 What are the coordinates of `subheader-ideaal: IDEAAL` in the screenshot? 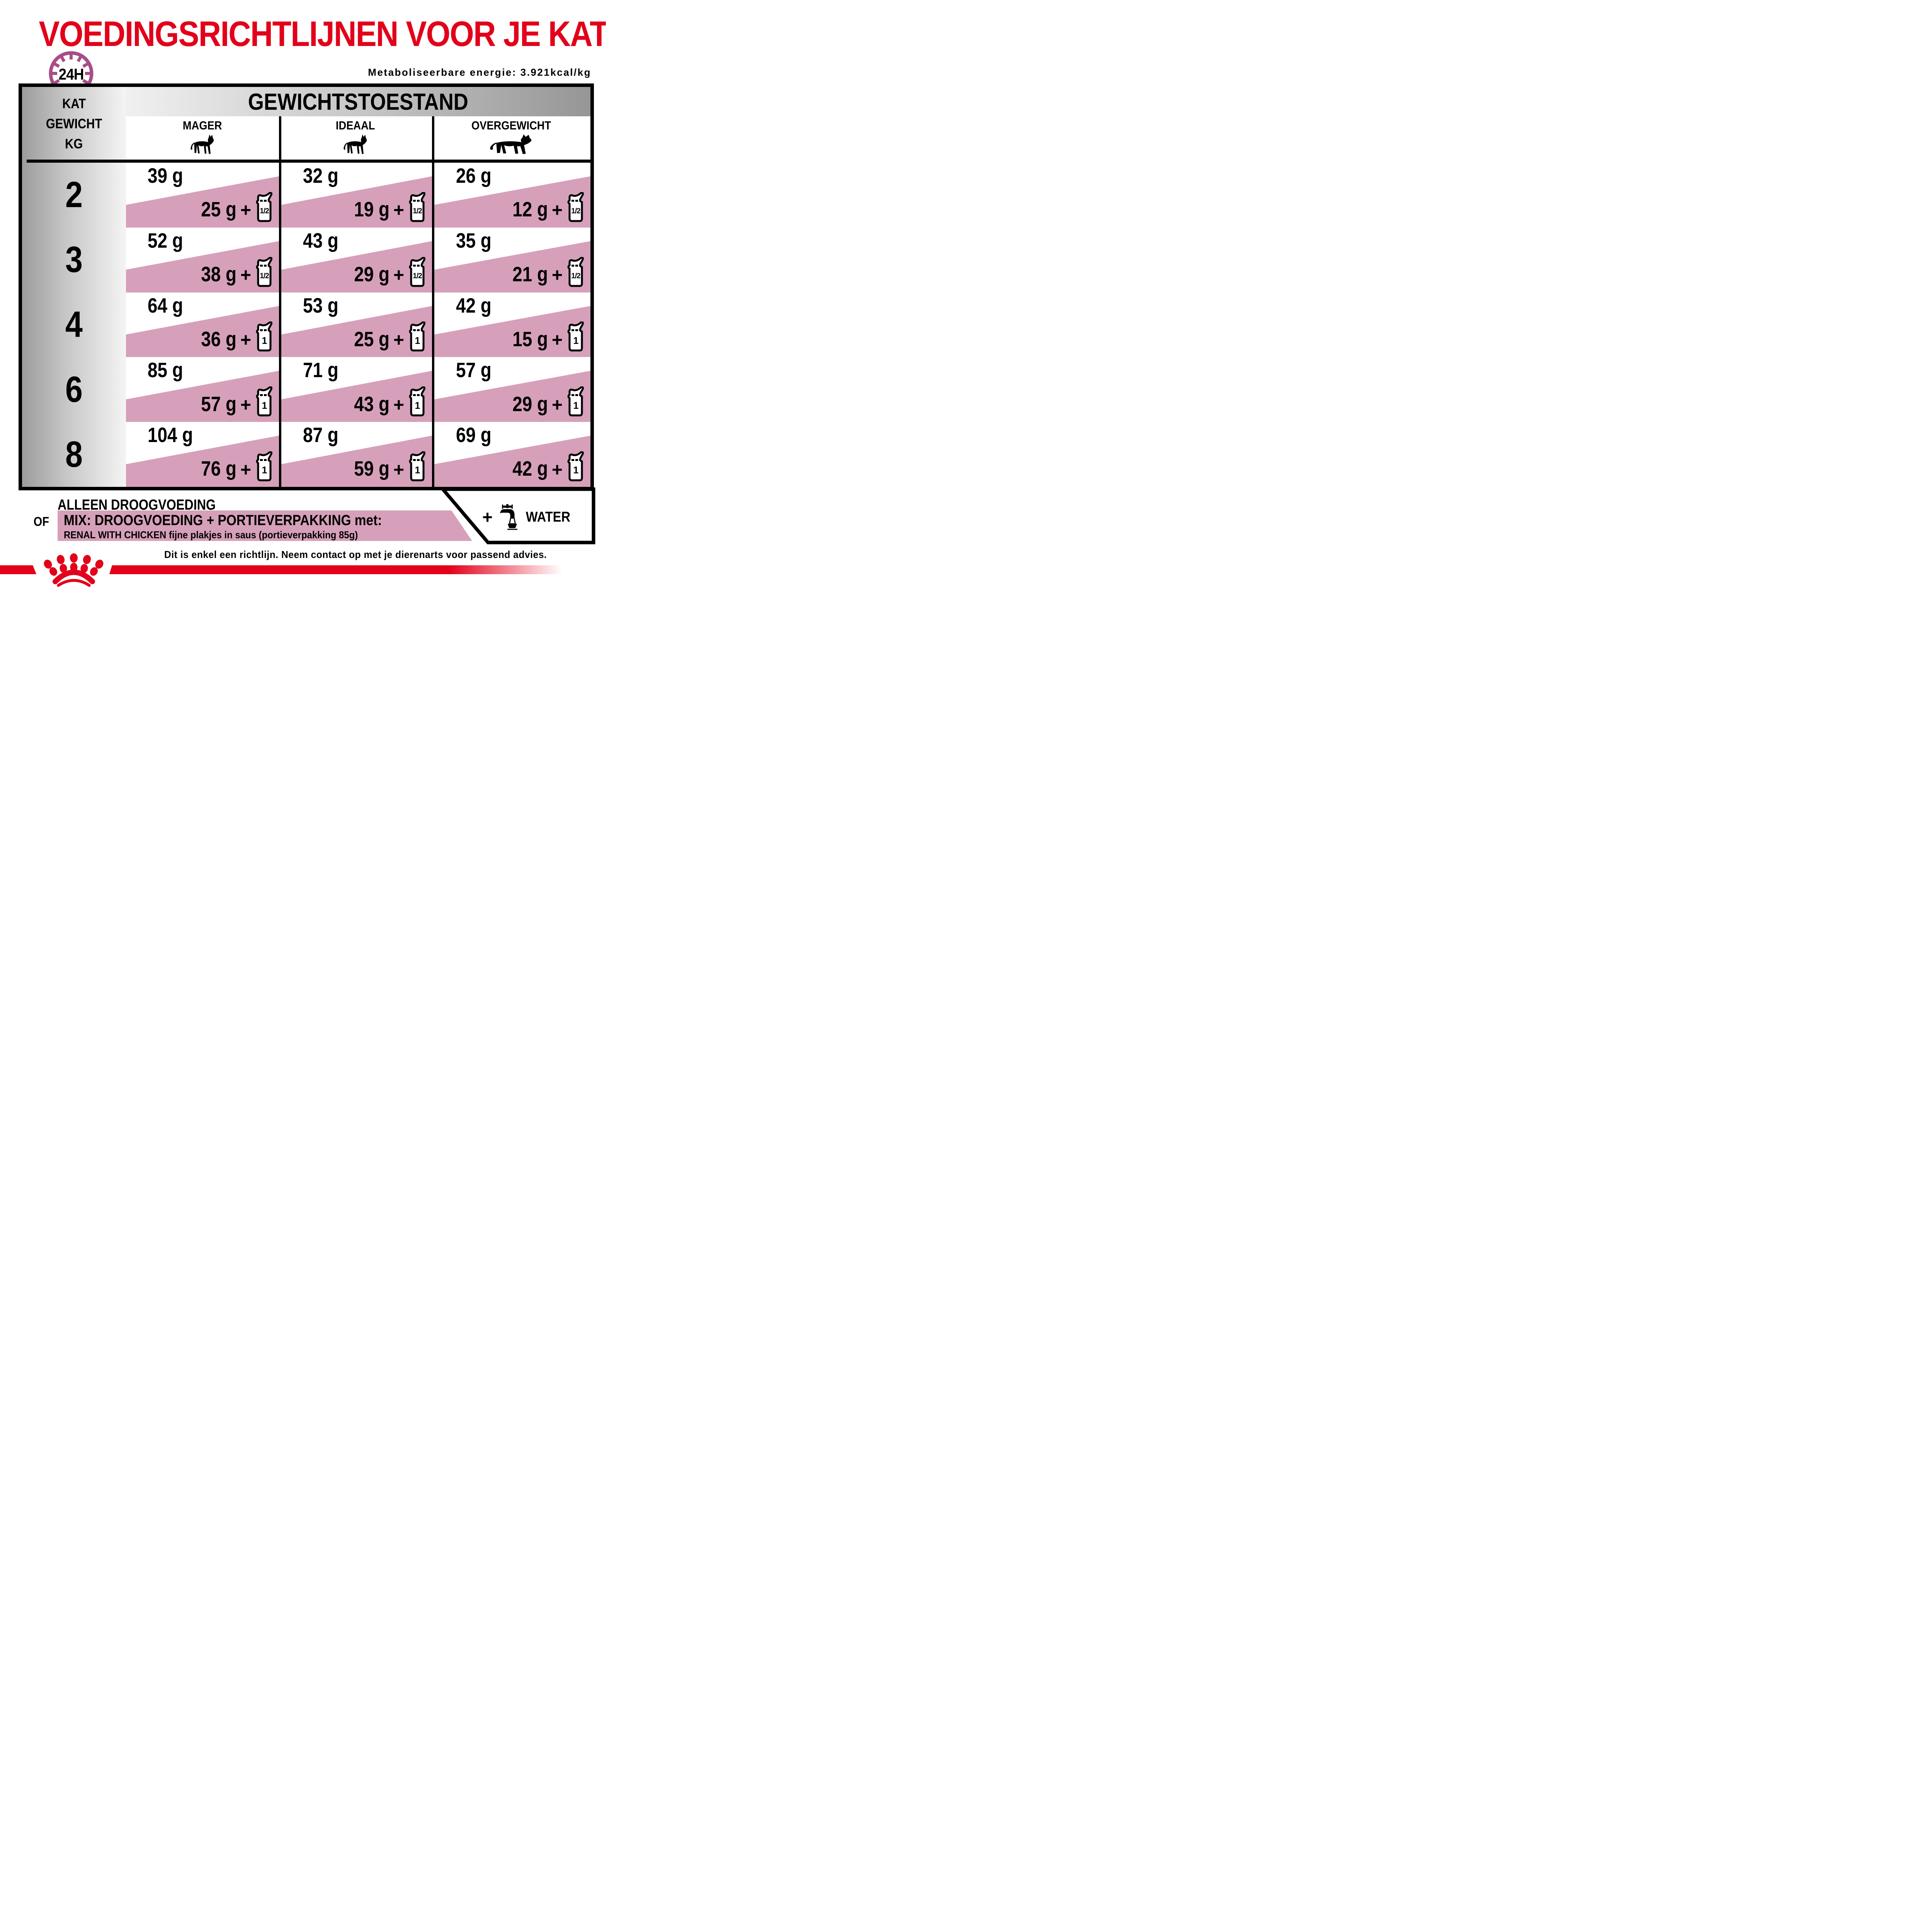 It's located at (355, 138).